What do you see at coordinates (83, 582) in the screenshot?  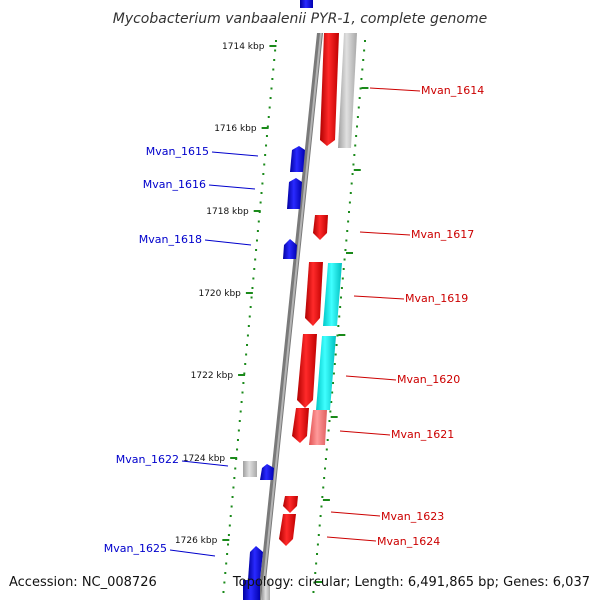 I see `accession-text: Accession: NC_008726` at bounding box center [83, 582].